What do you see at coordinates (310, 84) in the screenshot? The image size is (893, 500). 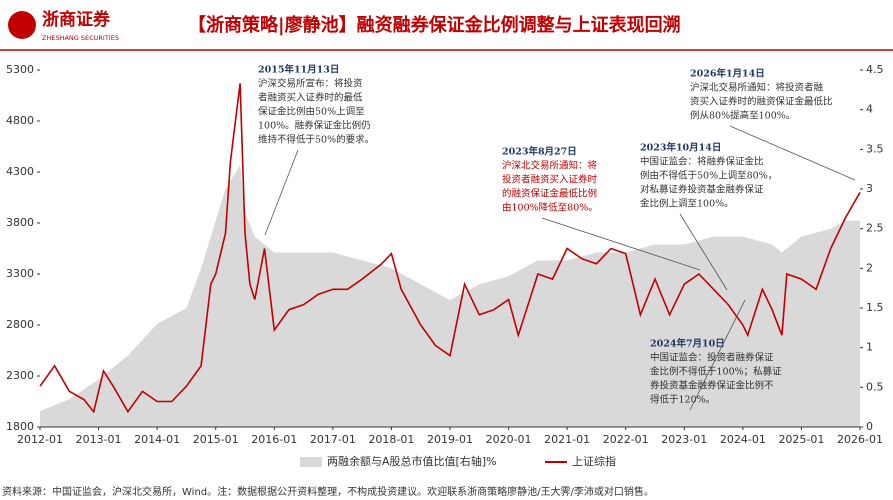 I see `annotation-text: 沪深交易所宣布：将投资` at bounding box center [310, 84].